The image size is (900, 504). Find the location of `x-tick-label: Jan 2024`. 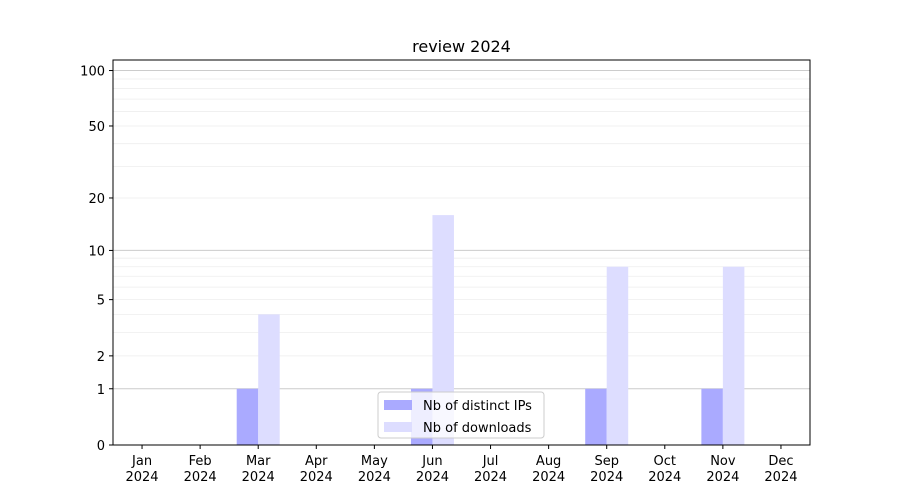

x-tick-label: Jan 2024 is located at coordinates (141, 469).